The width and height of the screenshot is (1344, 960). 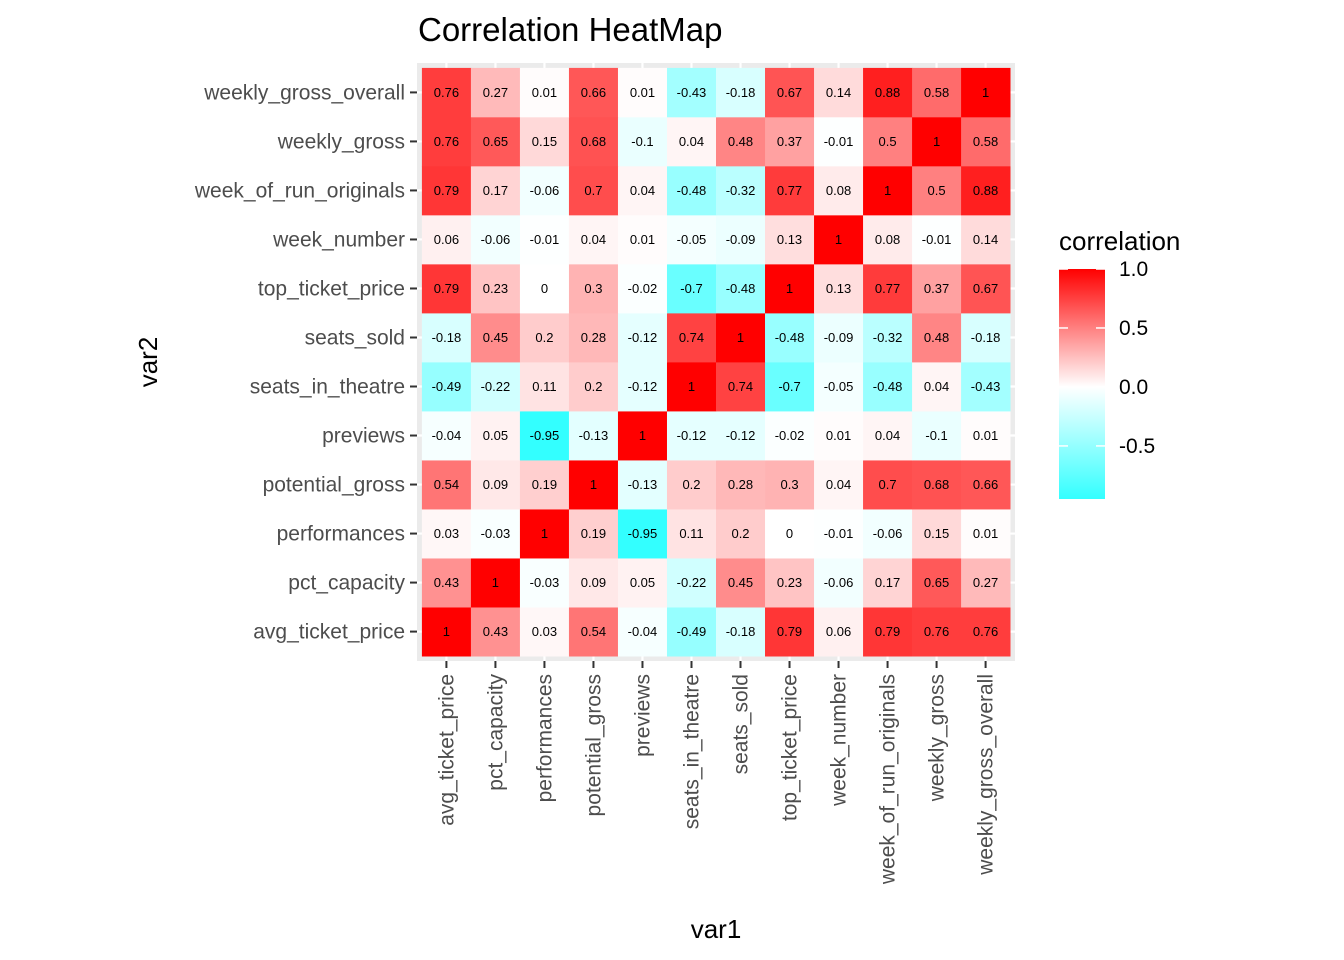 I want to click on cell-value-label: -0.02, so click(x=643, y=288).